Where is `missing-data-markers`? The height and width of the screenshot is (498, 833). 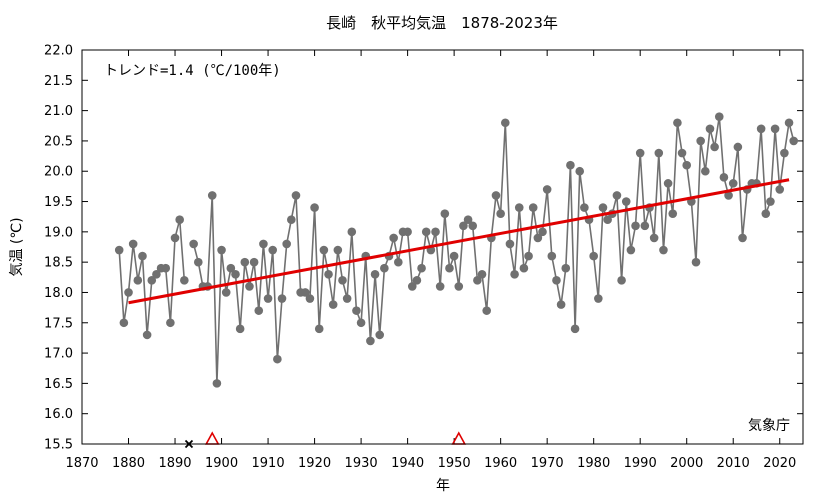 missing-data-markers is located at coordinates (325, 440).